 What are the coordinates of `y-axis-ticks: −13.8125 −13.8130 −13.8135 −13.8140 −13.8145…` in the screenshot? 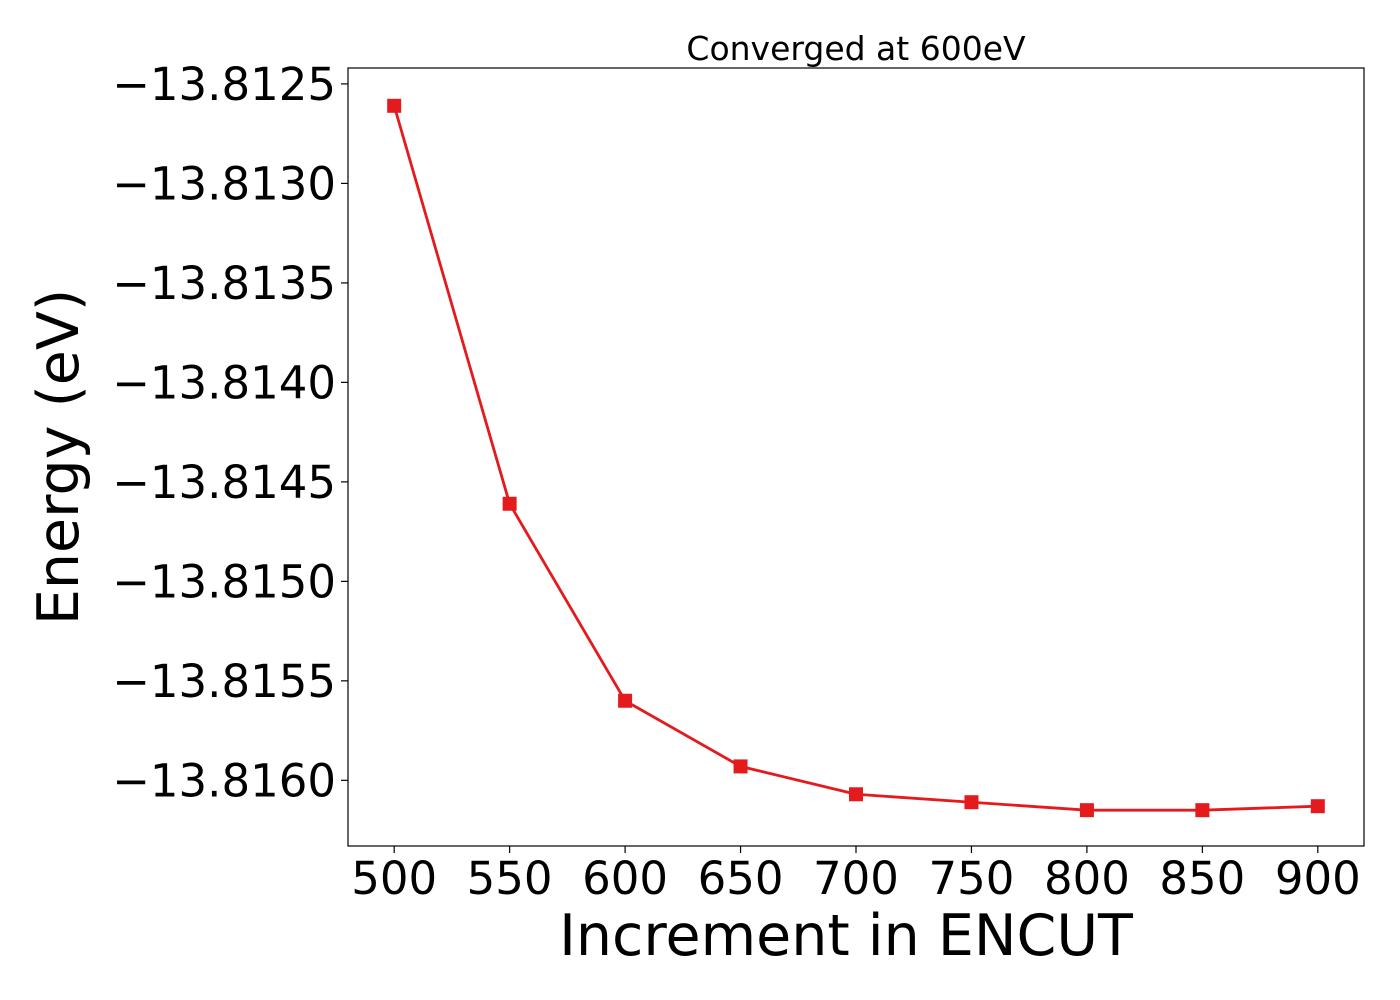 It's located at (230, 432).